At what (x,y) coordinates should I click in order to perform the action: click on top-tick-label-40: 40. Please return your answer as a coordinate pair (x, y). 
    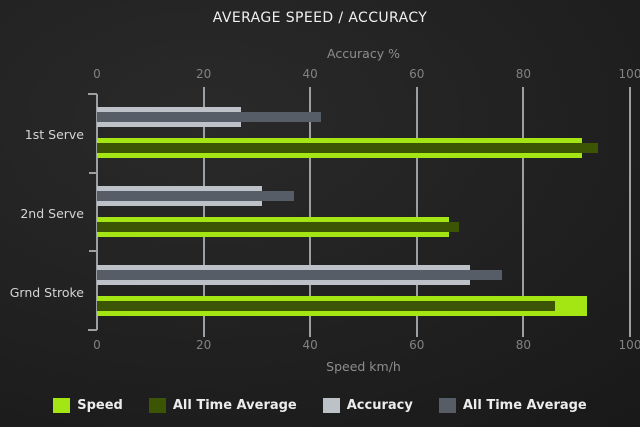
    Looking at the image, I should click on (310, 74).